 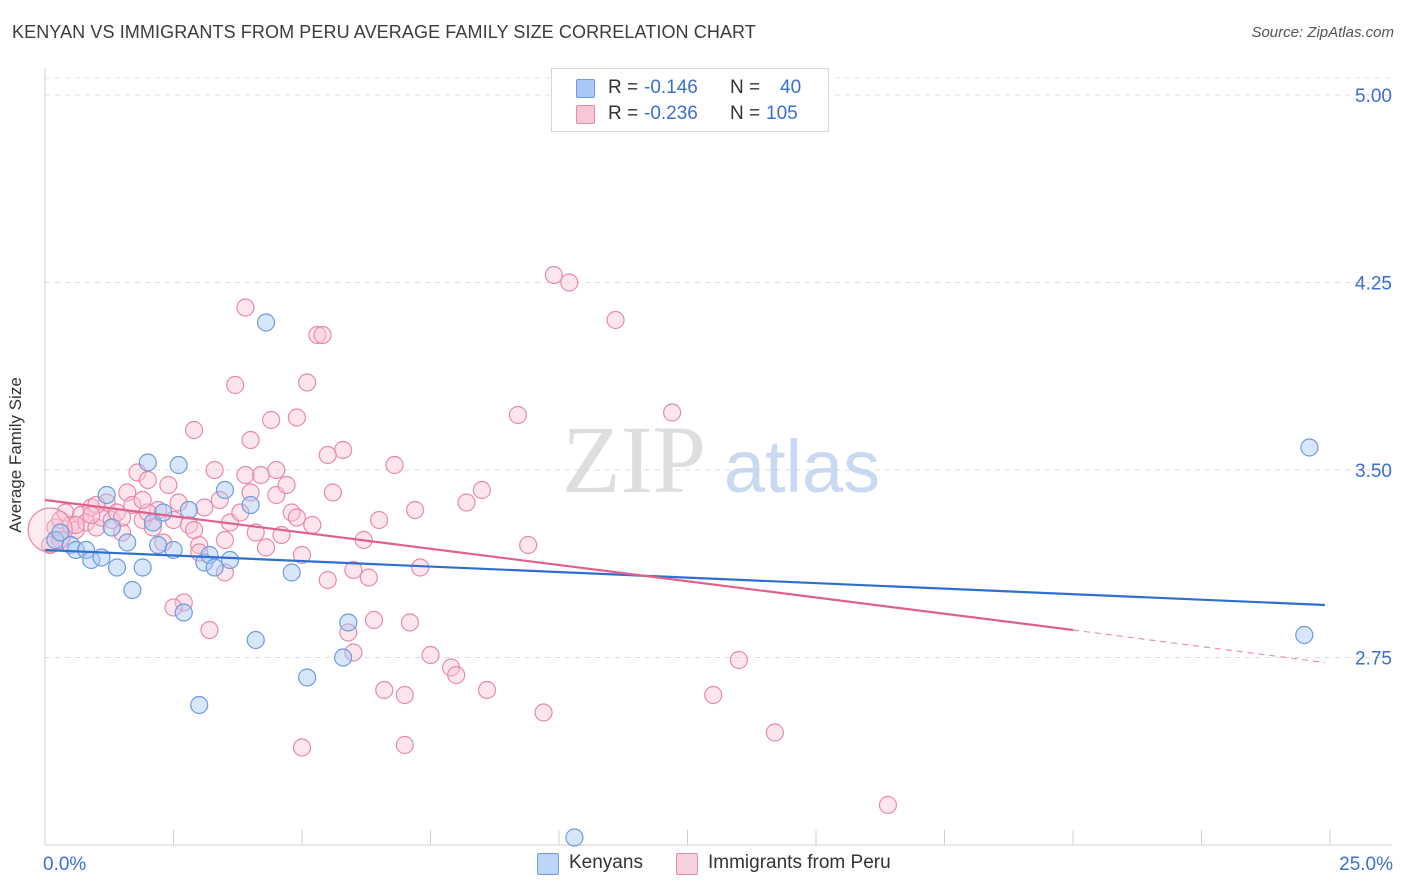 I want to click on legend-swatch-peru, so click(x=585, y=114).